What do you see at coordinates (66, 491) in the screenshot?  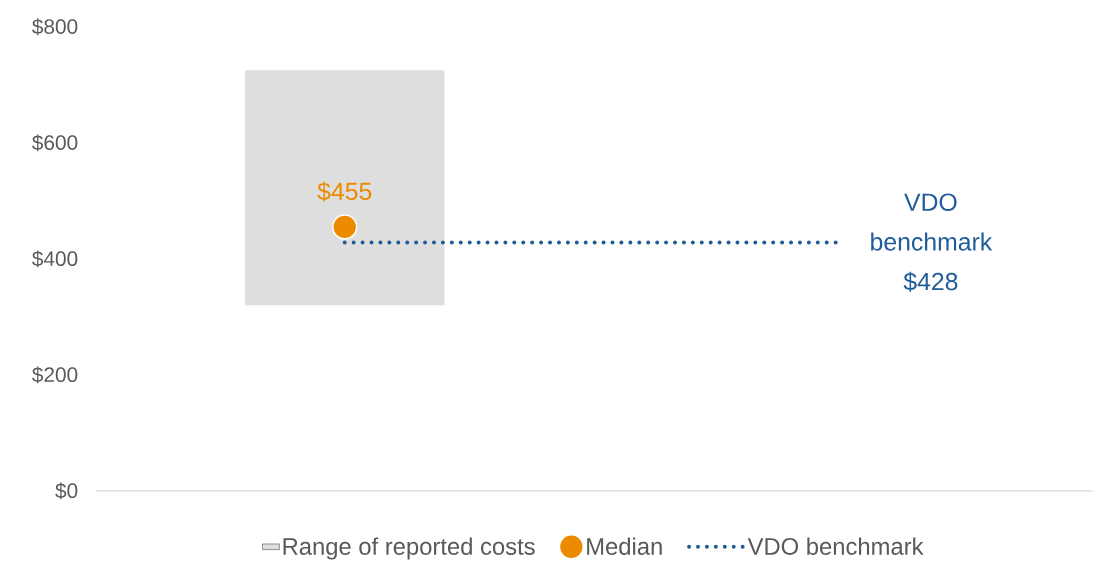 I see `y-tick-label: $0` at bounding box center [66, 491].